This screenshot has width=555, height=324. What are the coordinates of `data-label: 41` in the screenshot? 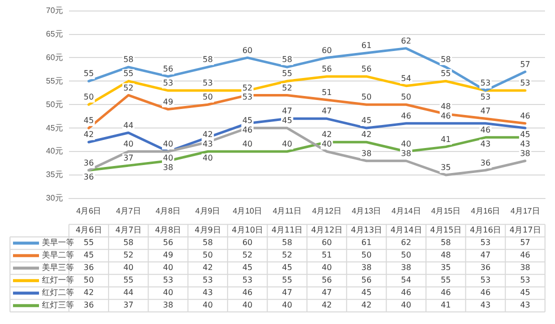 It's located at (445, 305).